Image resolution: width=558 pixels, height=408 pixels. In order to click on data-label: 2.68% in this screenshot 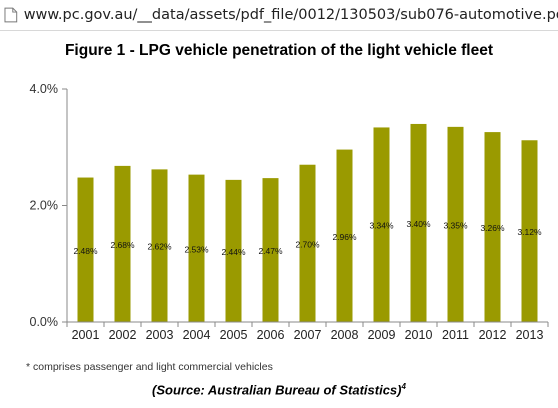, I will do `click(122, 245)`.